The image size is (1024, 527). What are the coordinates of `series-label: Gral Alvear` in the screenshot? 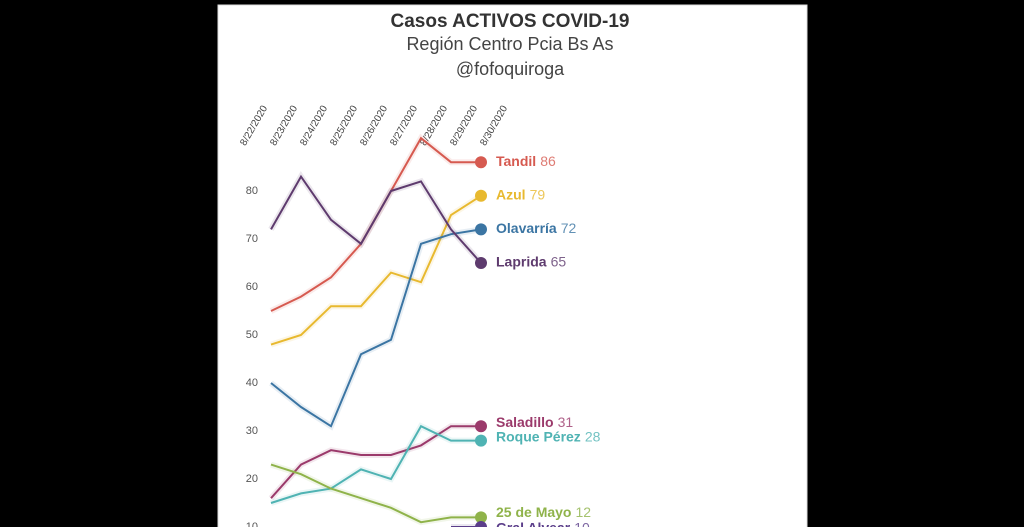 It's located at (533, 523).